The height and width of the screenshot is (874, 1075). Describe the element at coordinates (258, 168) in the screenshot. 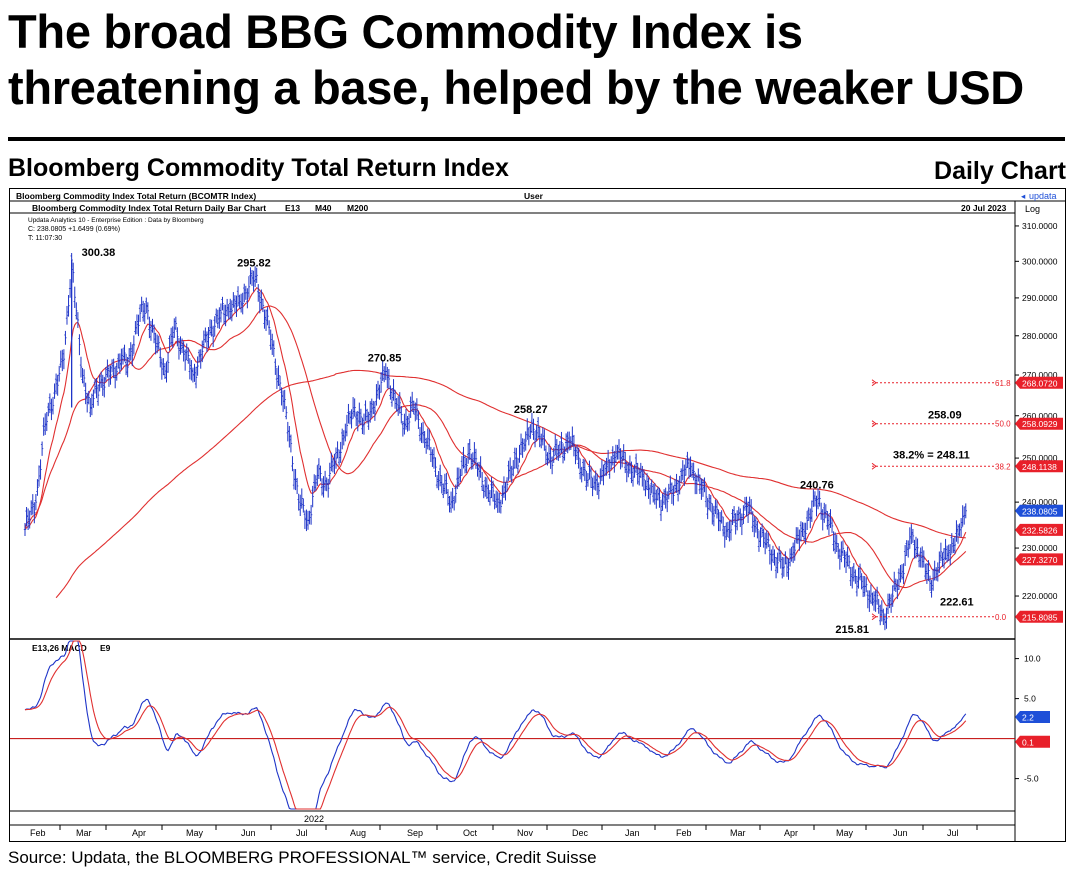

I see `chart-subtitle: Bloomberg Commodity Total Return Index` at that location.